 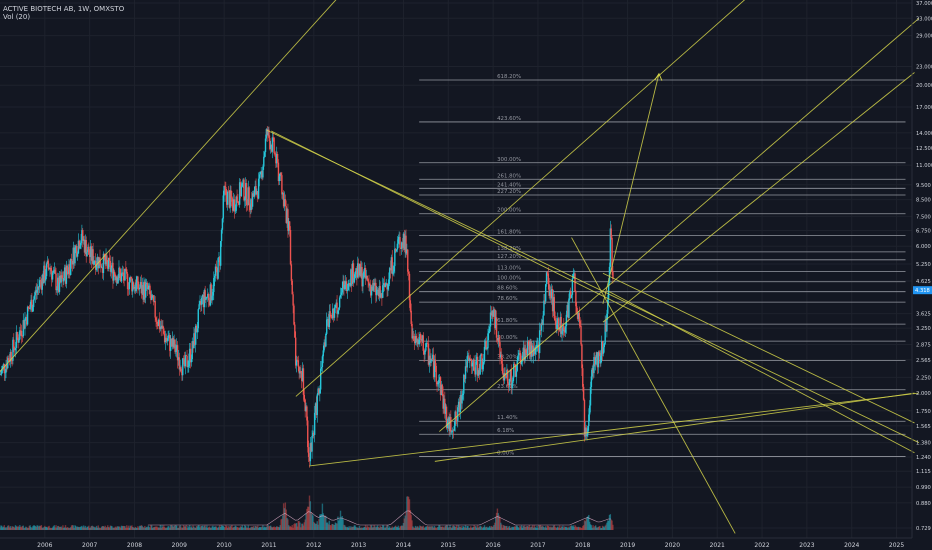 What do you see at coordinates (761, 545) in the screenshot?
I see `time-tick-label: 2022` at bounding box center [761, 545].